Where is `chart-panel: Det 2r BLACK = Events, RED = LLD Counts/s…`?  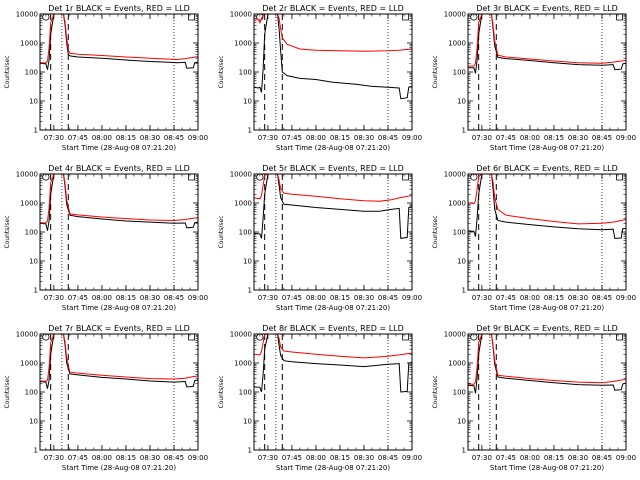
chart-panel: Det 2r BLACK = Events, RED = LLD Counts/s… is located at coordinates (320, 78).